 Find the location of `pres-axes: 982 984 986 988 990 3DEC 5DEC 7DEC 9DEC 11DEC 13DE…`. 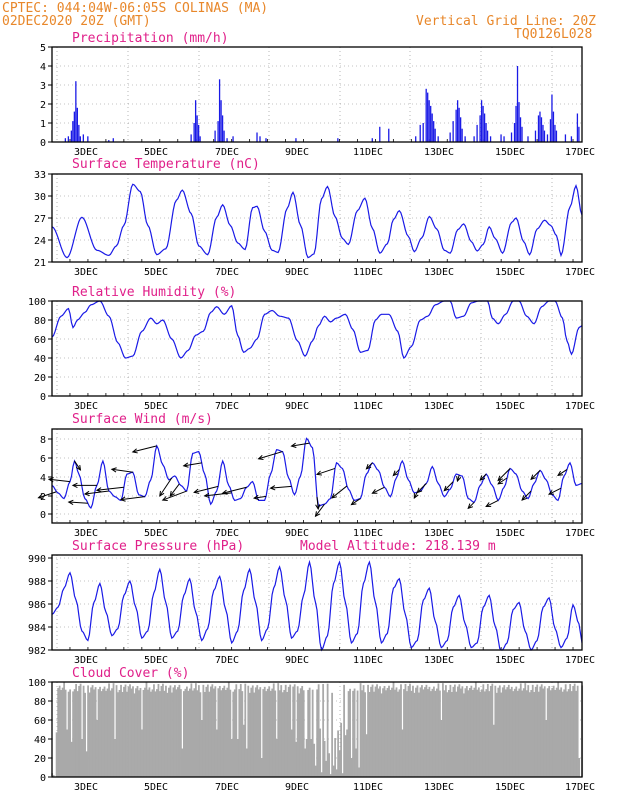

pres-axes: 982 984 986 988 990 3DEC 5DEC 7DEC 9DEC 11DEC 13DE… is located at coordinates (311, 610).